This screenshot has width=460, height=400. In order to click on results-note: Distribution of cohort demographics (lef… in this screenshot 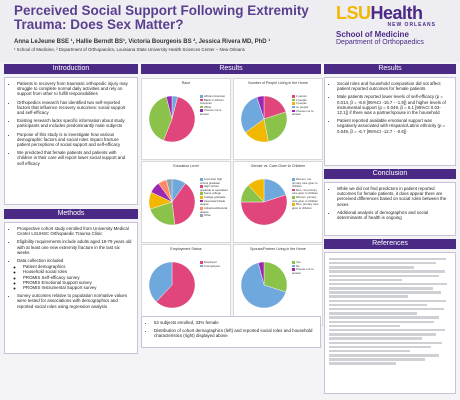, I will do `click(235, 333)`.